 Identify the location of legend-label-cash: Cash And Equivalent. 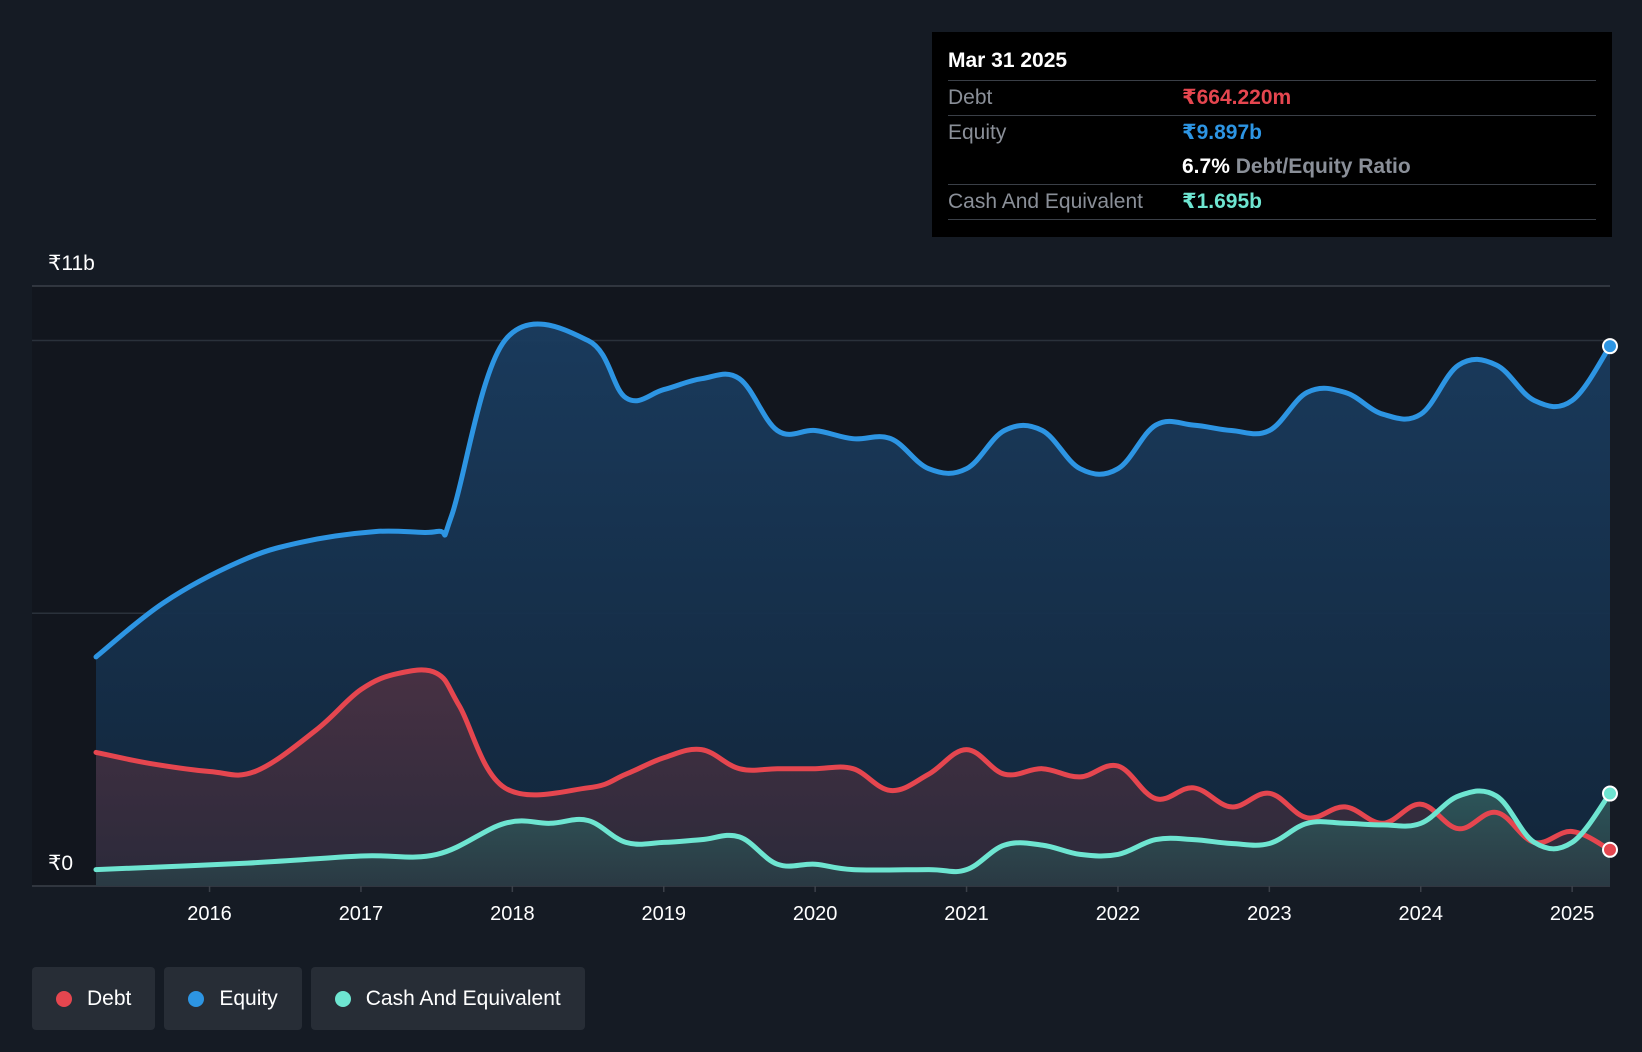
(463, 998).